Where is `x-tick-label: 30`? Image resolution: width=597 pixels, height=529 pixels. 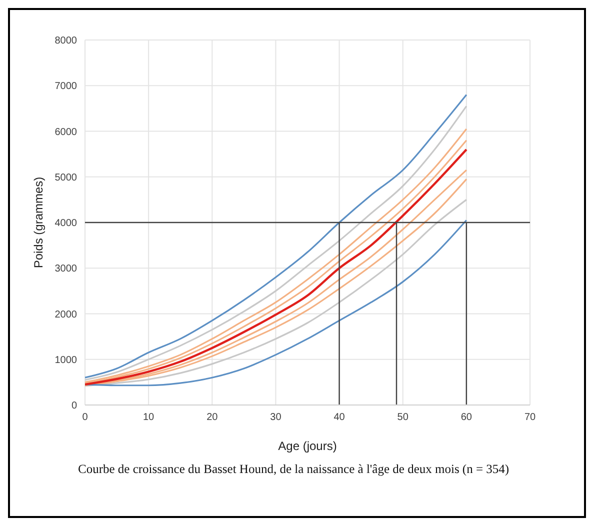 x-tick-label: 30 is located at coordinates (276, 418).